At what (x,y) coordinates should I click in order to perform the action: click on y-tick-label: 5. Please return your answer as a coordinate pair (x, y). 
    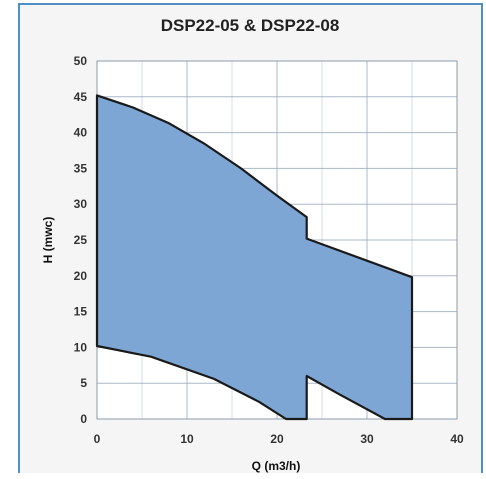
    Looking at the image, I should click on (83, 383).